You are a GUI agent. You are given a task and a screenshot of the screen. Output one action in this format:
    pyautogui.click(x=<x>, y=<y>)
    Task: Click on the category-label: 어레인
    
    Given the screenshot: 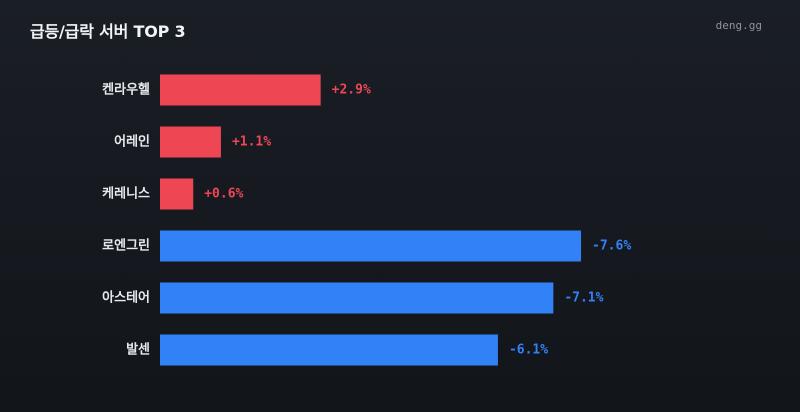 What is the action you would take?
    pyautogui.click(x=132, y=142)
    